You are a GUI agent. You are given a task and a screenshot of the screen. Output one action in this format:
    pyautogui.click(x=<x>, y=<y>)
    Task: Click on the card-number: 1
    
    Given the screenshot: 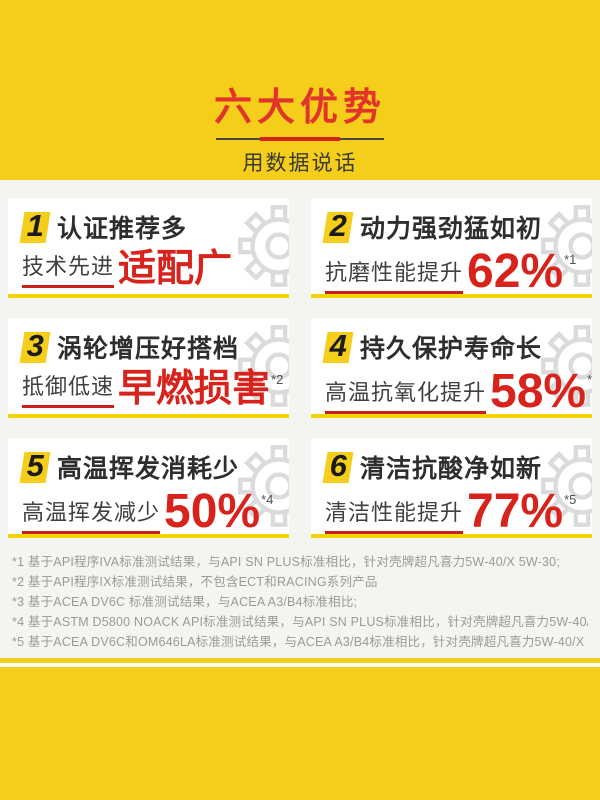 What is the action you would take?
    pyautogui.click(x=35, y=225)
    